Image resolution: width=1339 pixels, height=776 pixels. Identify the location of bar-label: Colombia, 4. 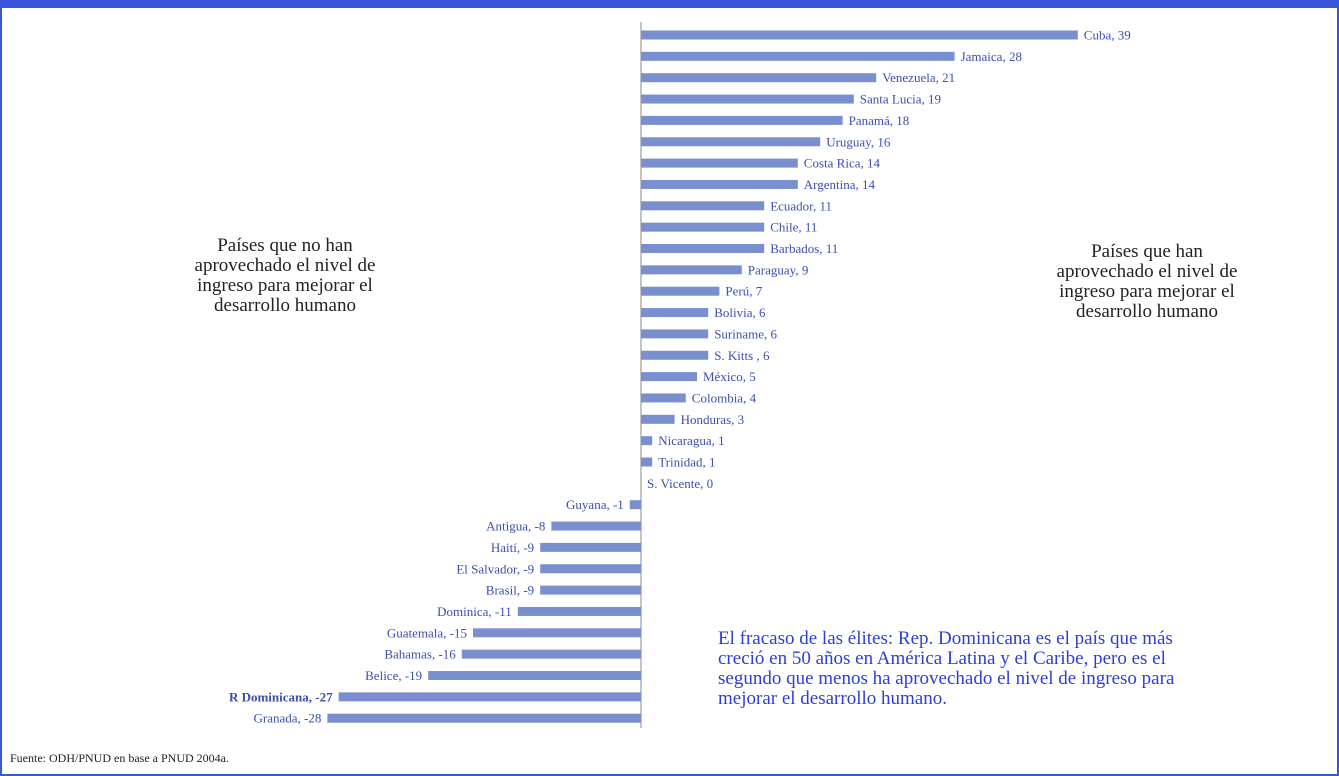
(724, 397).